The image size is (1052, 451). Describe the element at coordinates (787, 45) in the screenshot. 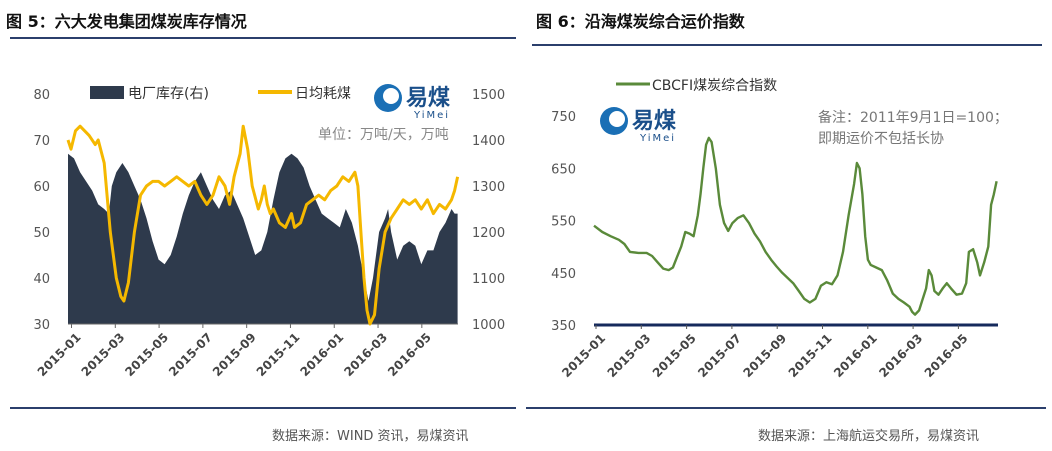

I see `figure-6-top-rule` at that location.